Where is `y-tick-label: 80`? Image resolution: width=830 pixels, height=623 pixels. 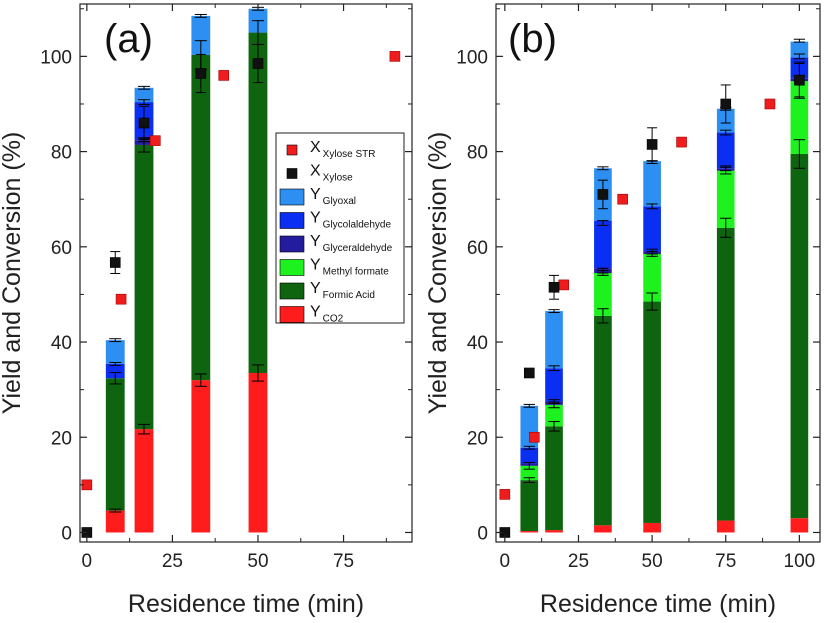
y-tick-label: 80 is located at coordinates (477, 153).